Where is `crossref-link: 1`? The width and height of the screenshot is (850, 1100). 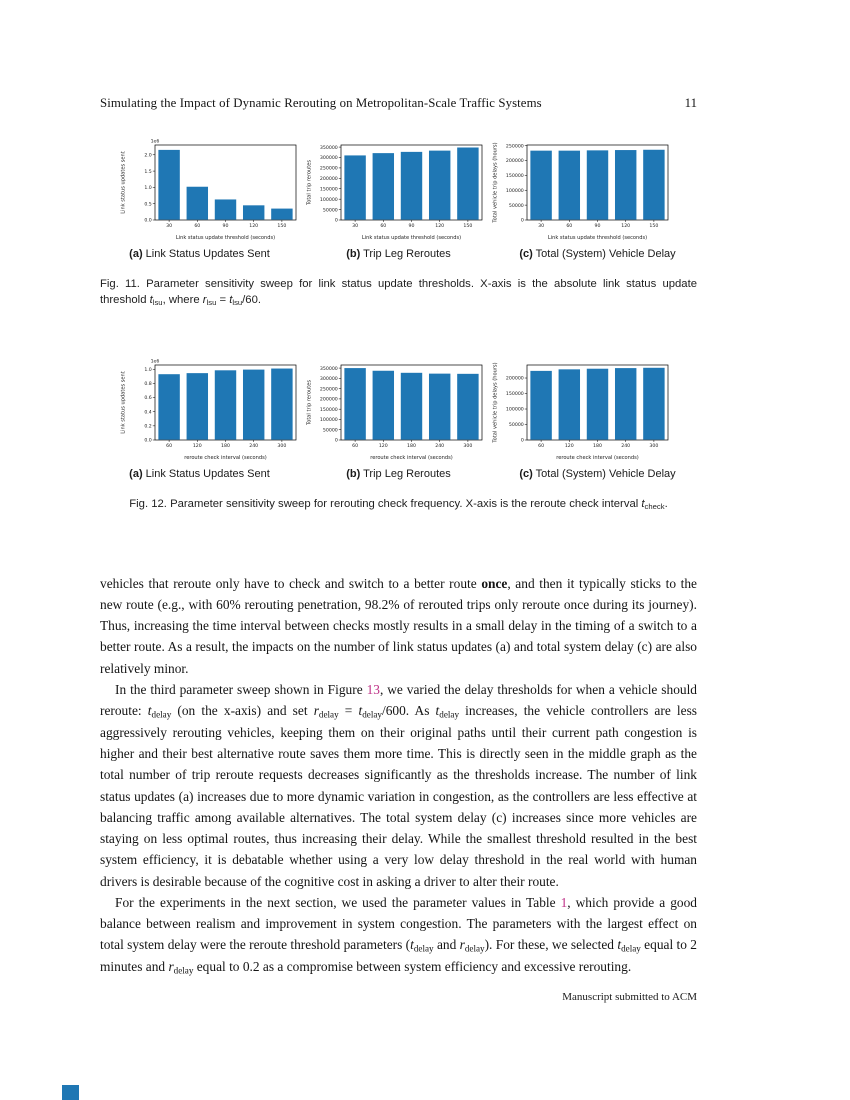 crossref-link: 1 is located at coordinates (564, 902).